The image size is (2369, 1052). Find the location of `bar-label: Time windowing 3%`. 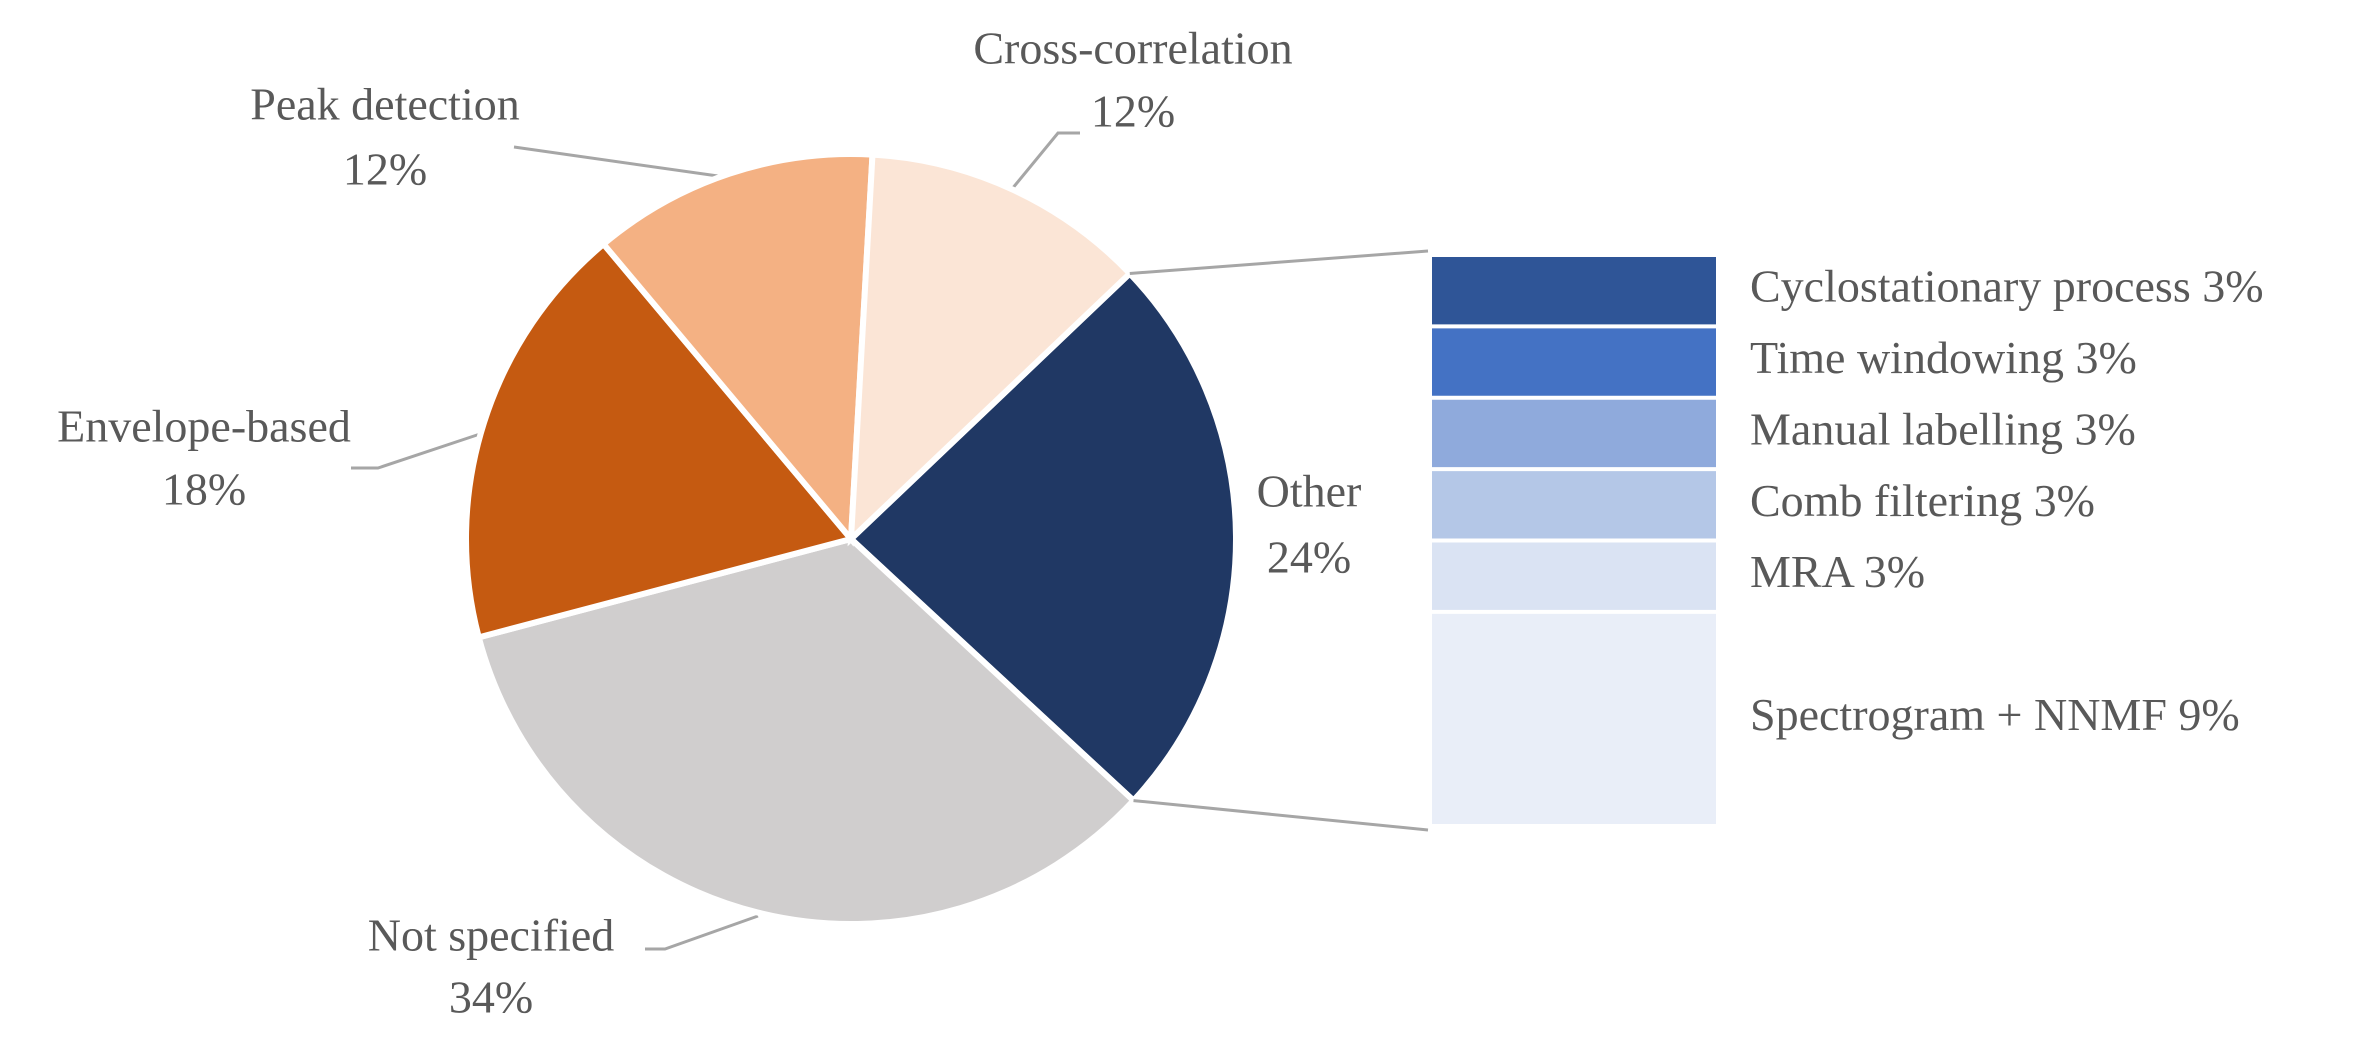

bar-label: Time windowing 3% is located at coordinates (1943, 357).